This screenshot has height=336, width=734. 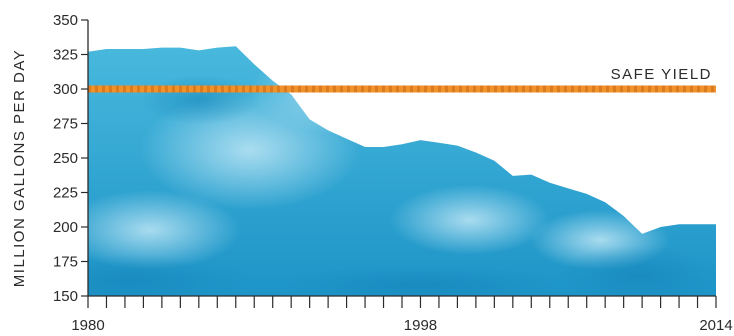 What do you see at coordinates (65, 158) in the screenshot?
I see `y-tick-label-250: 250` at bounding box center [65, 158].